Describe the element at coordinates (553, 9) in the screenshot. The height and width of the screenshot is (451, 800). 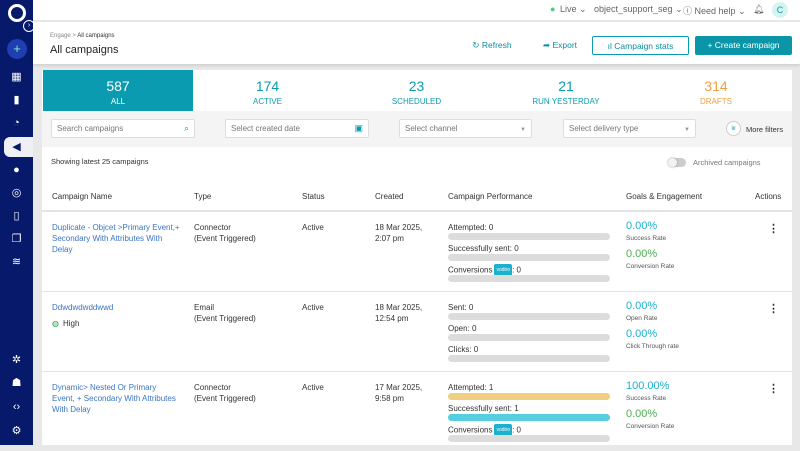
I see `live-status-icon: ●` at that location.